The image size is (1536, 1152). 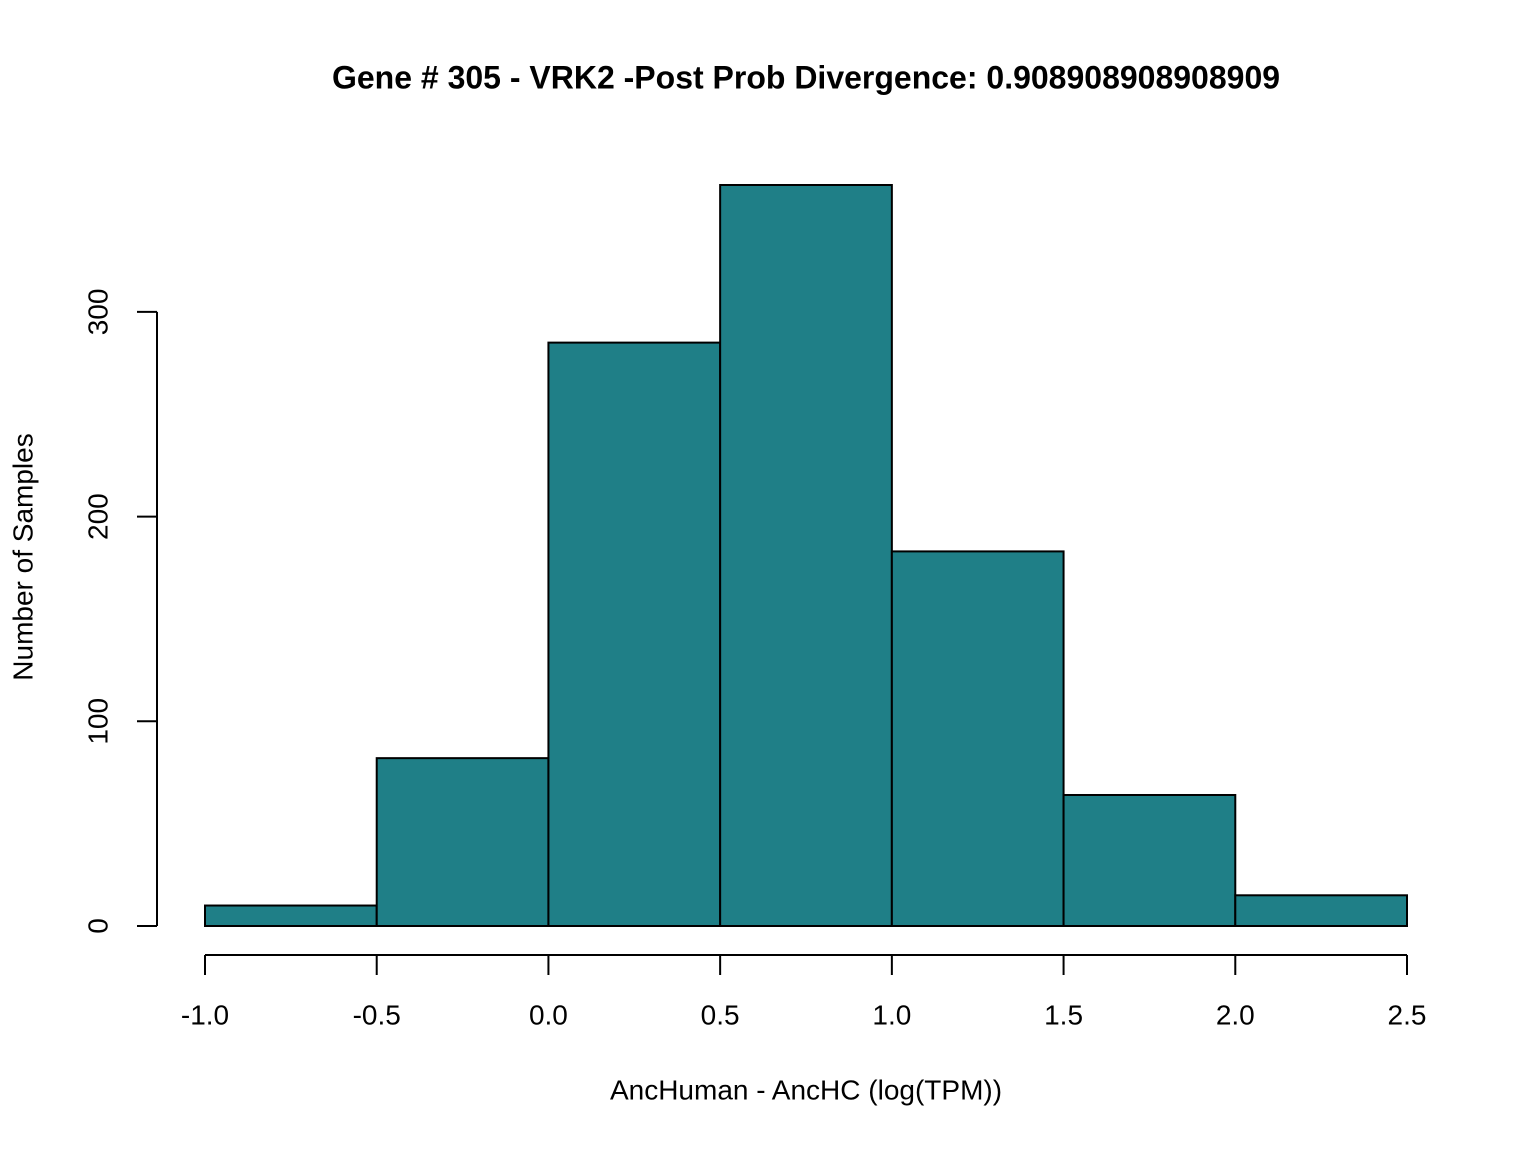 I want to click on x-tick-label: 1.0, so click(x=891, y=1014).